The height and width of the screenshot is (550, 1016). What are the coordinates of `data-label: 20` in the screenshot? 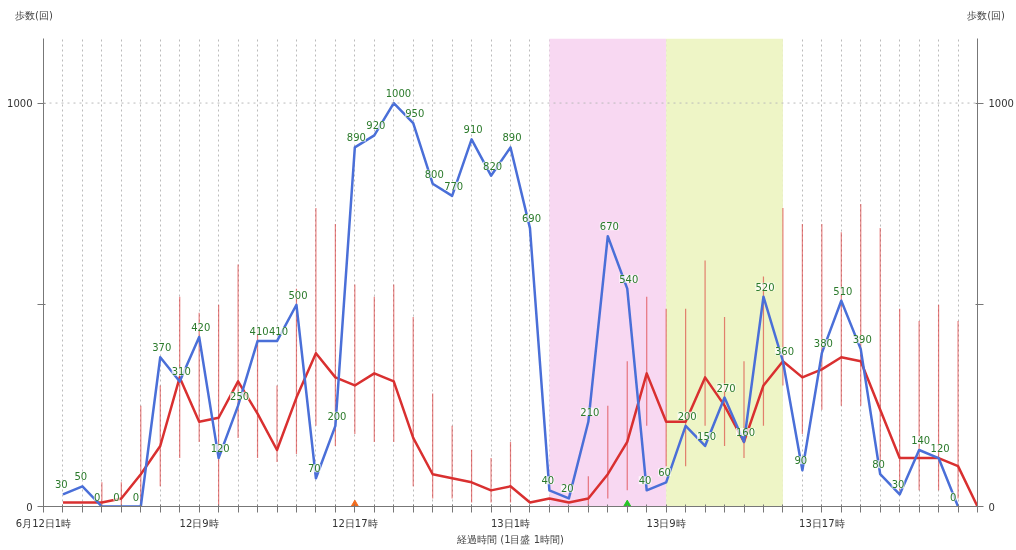 It's located at (567, 489).